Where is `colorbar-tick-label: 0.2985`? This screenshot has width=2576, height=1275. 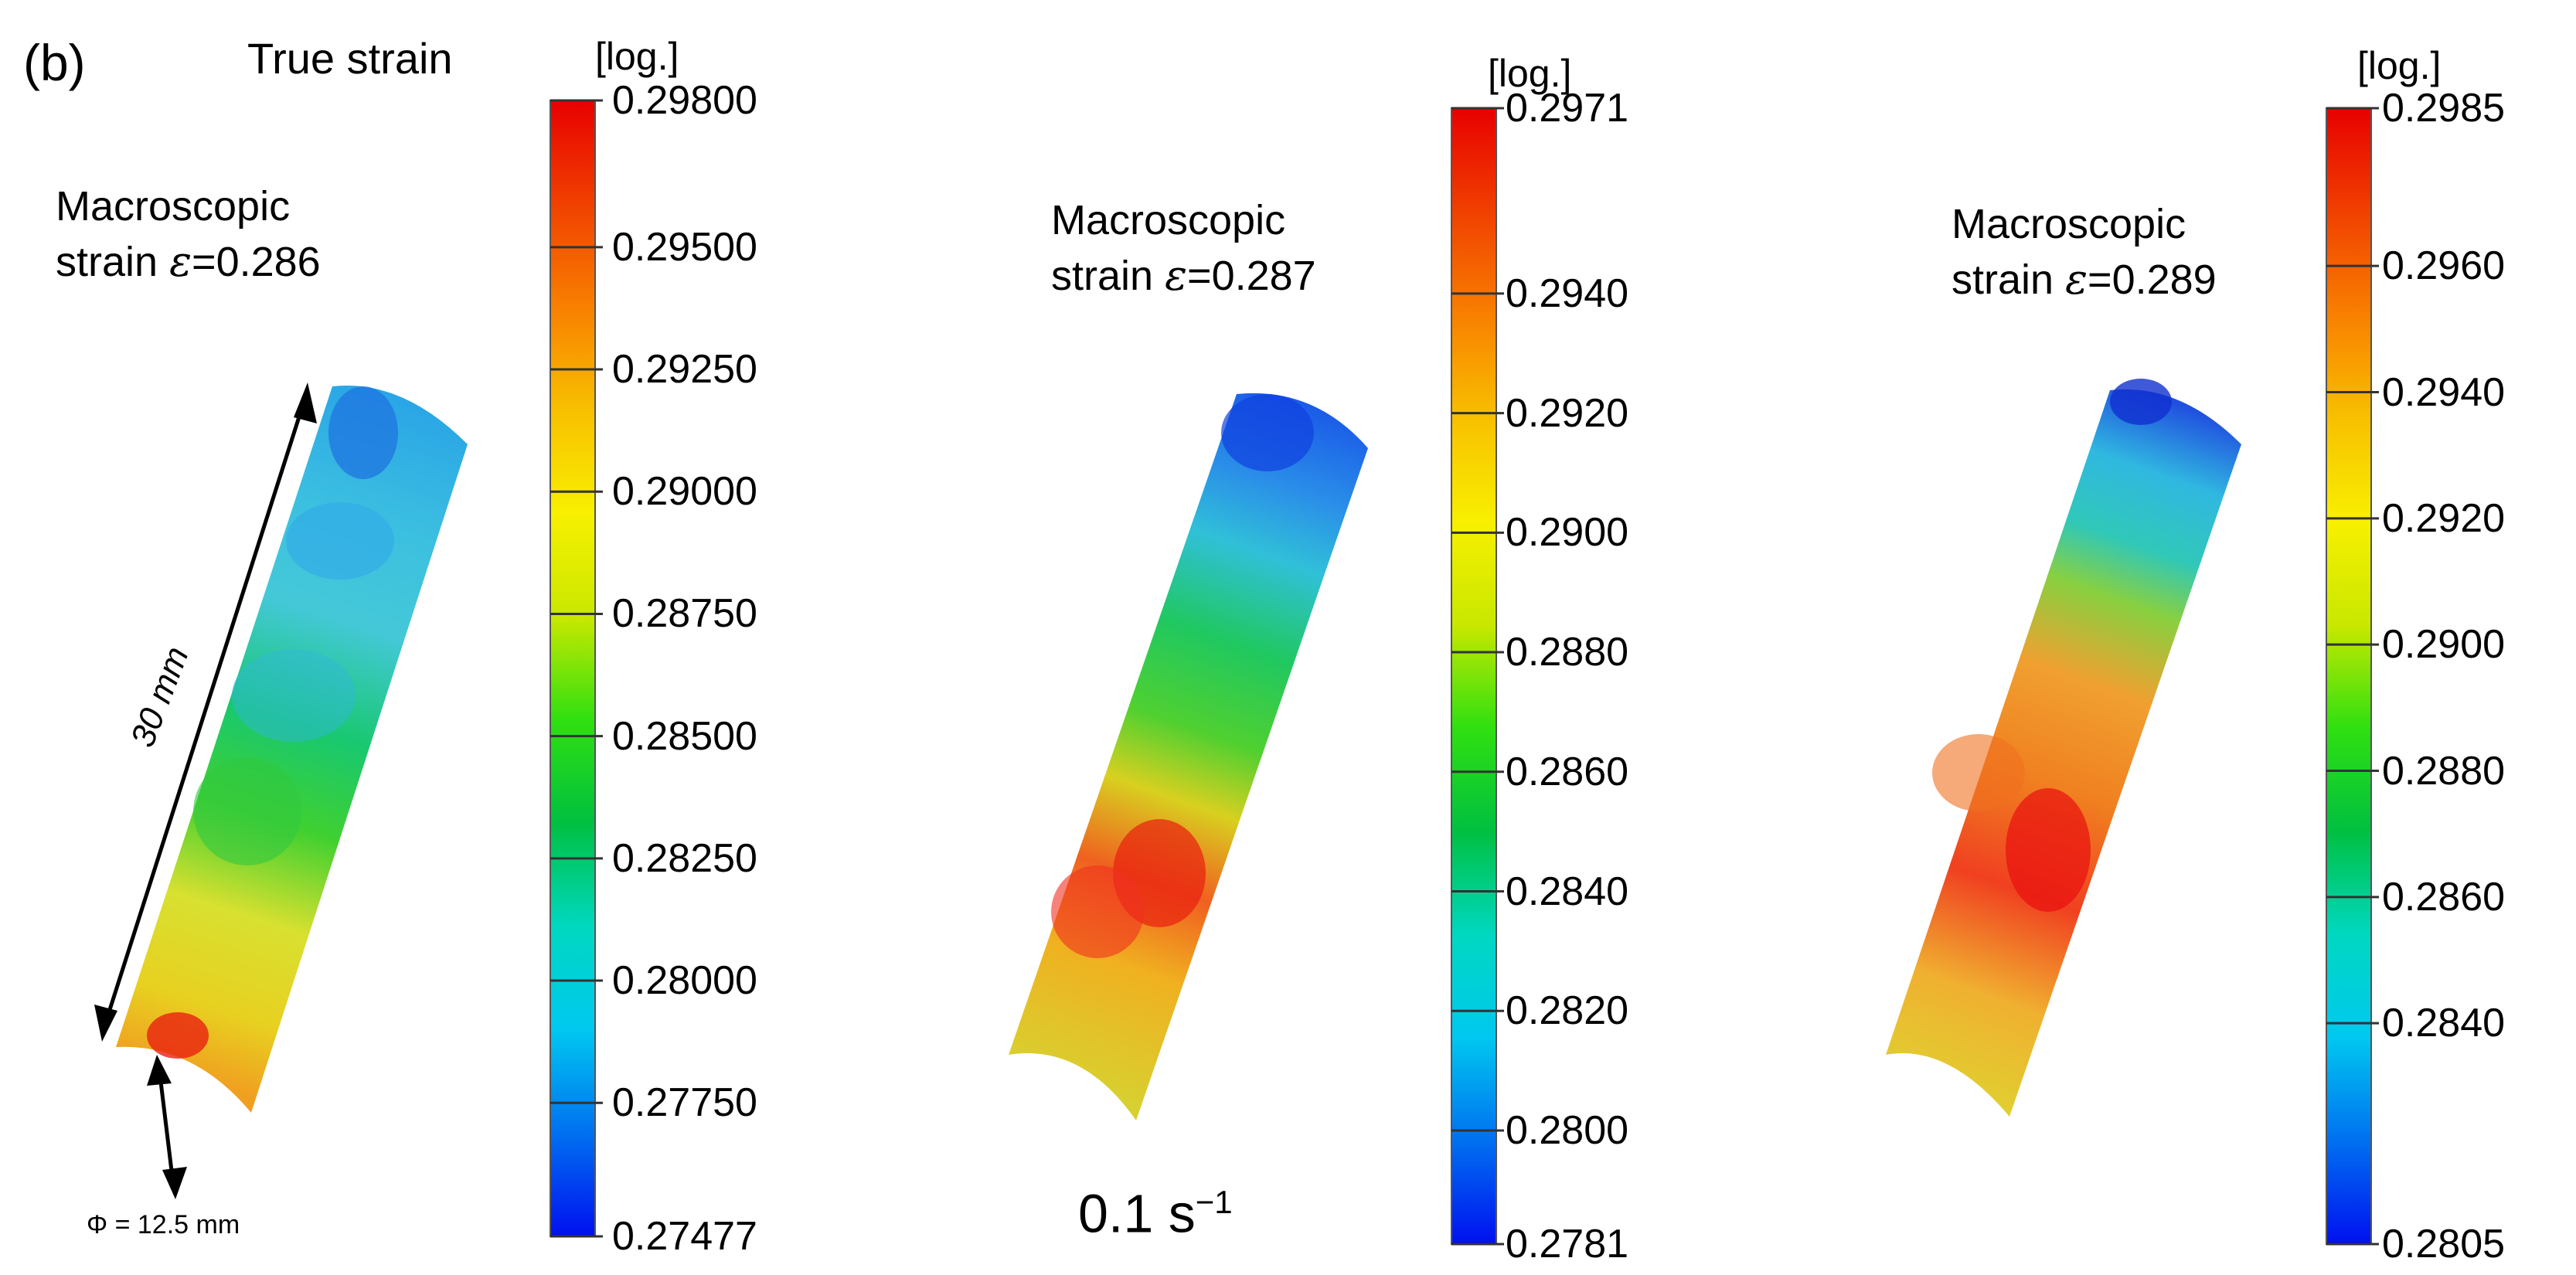 colorbar-tick-label: 0.2985 is located at coordinates (2444, 108).